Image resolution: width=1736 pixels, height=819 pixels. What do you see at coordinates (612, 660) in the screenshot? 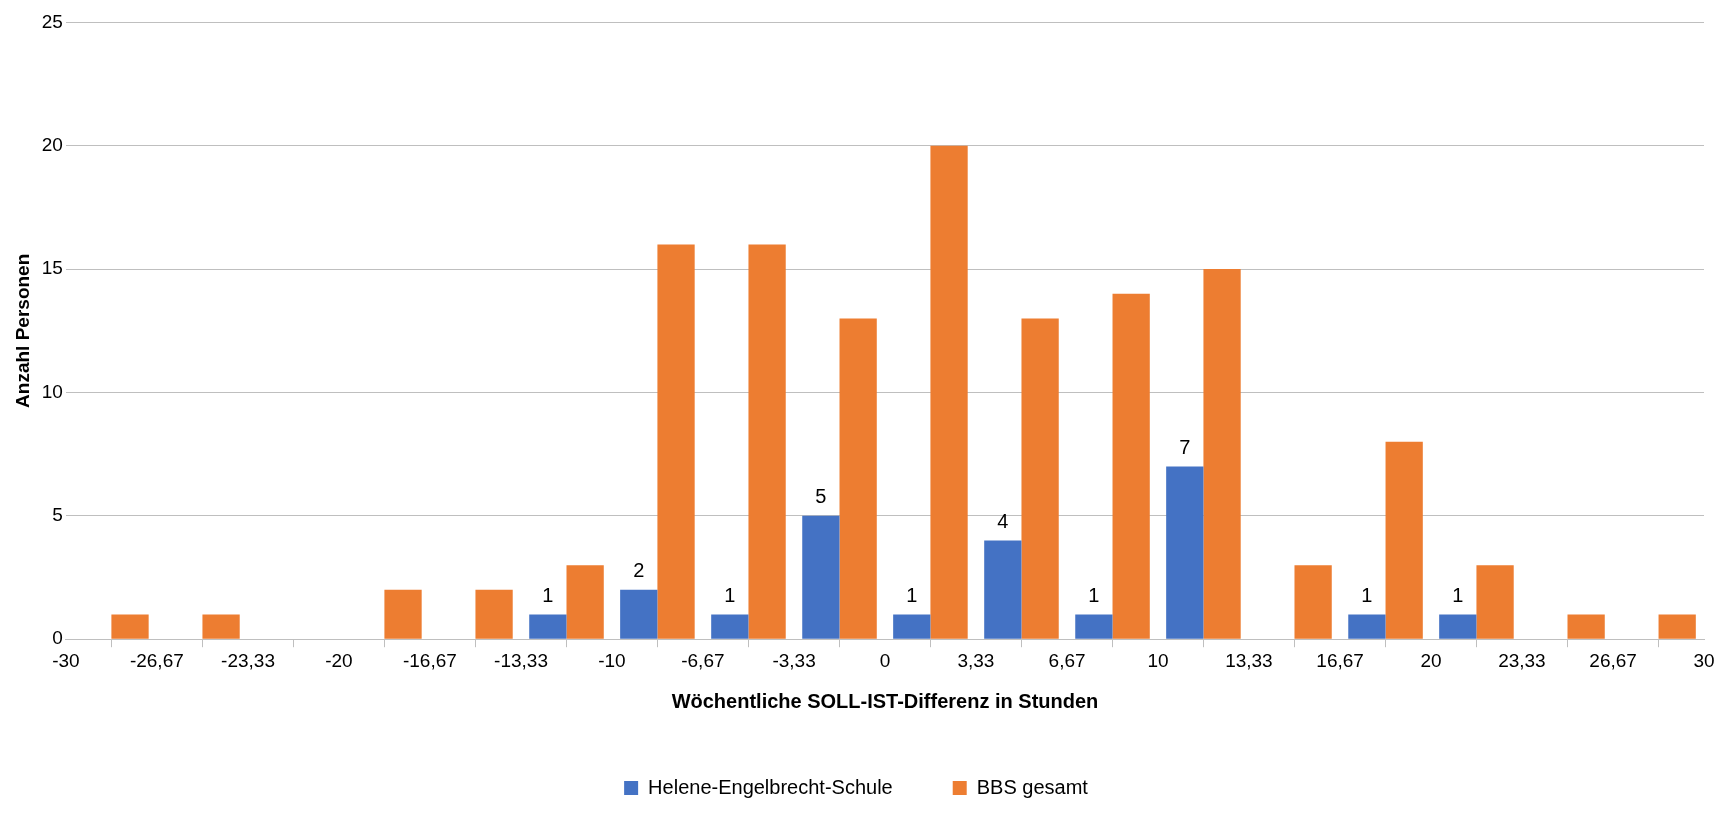
I see `x-tick-label: -10` at bounding box center [612, 660].